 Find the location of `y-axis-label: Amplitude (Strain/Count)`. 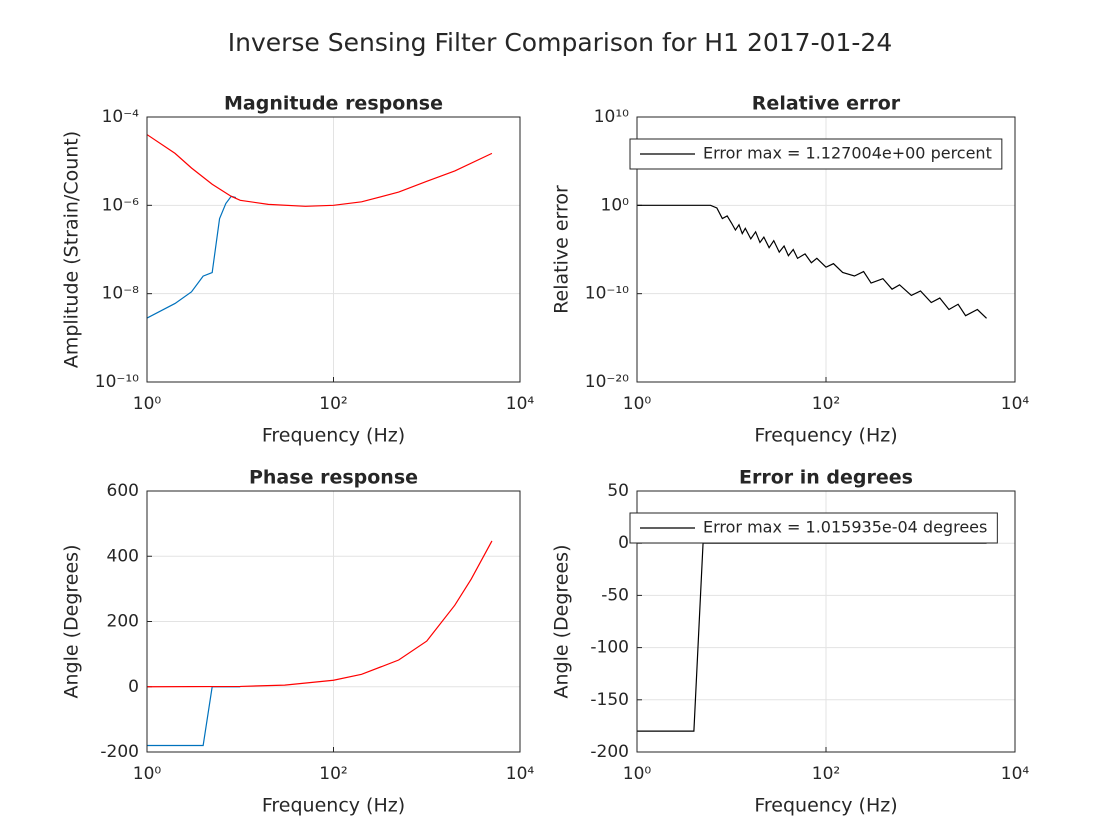

y-axis-label: Amplitude (Strain/Count) is located at coordinates (72, 249).